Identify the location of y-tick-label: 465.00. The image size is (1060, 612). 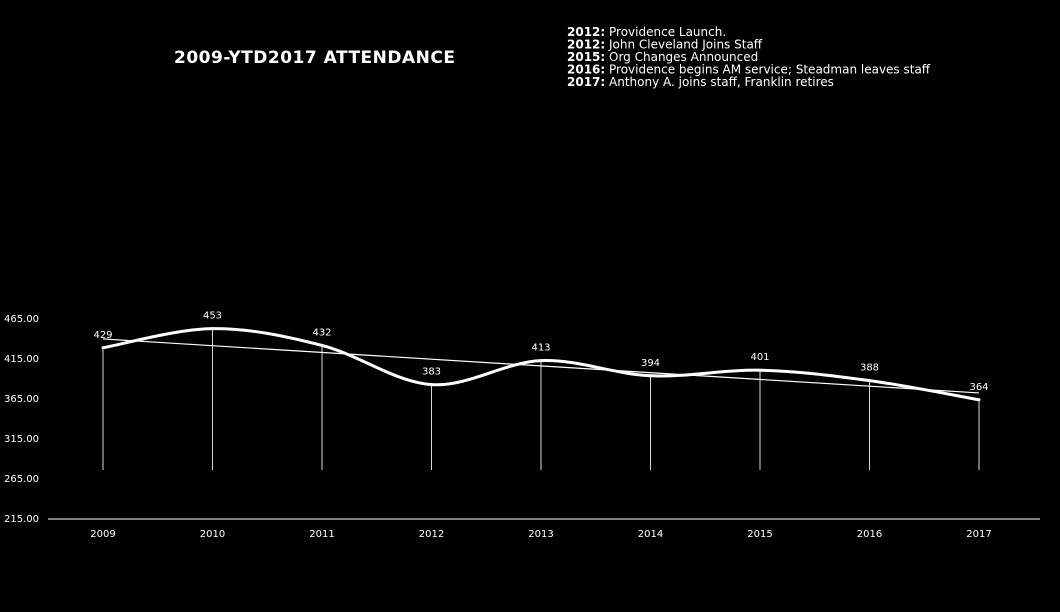
(21, 319).